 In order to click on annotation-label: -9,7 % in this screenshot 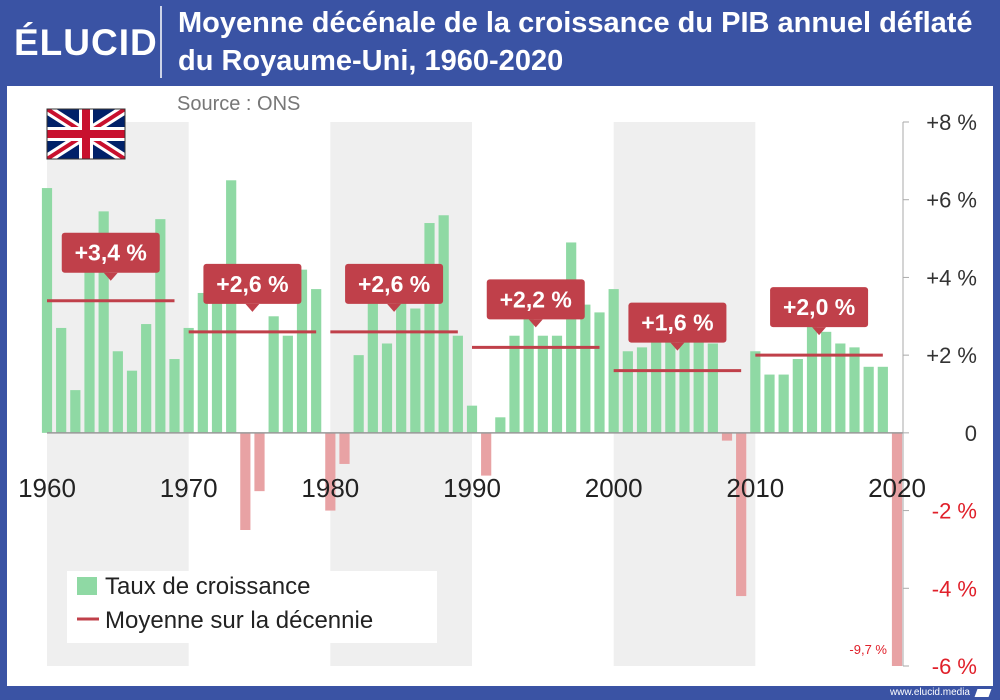, I will do `click(868, 649)`.